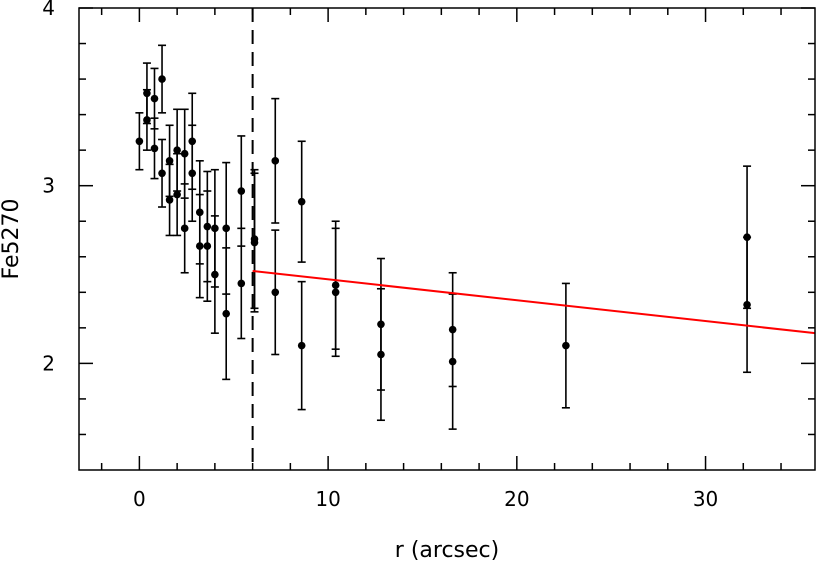 This screenshot has width=817, height=566. What do you see at coordinates (705, 499) in the screenshot?
I see `x-tick-label: 30` at bounding box center [705, 499].